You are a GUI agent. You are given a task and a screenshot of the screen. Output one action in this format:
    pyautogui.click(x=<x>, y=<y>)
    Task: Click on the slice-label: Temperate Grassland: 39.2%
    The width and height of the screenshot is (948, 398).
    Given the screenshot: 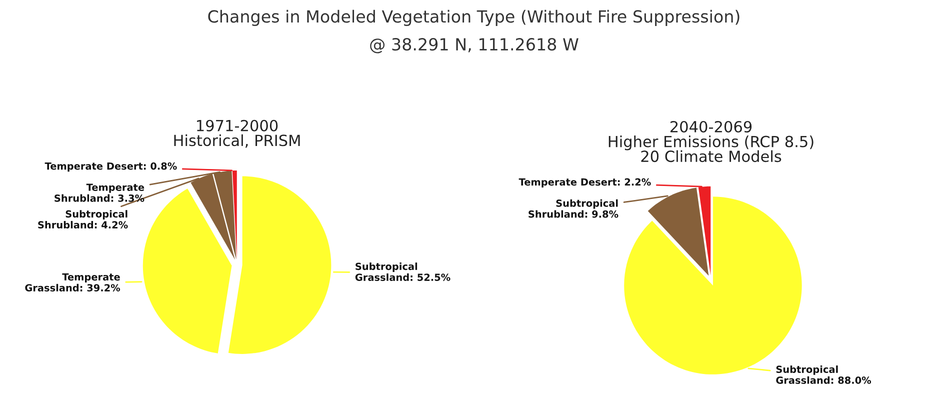 What is the action you would take?
    pyautogui.click(x=72, y=282)
    